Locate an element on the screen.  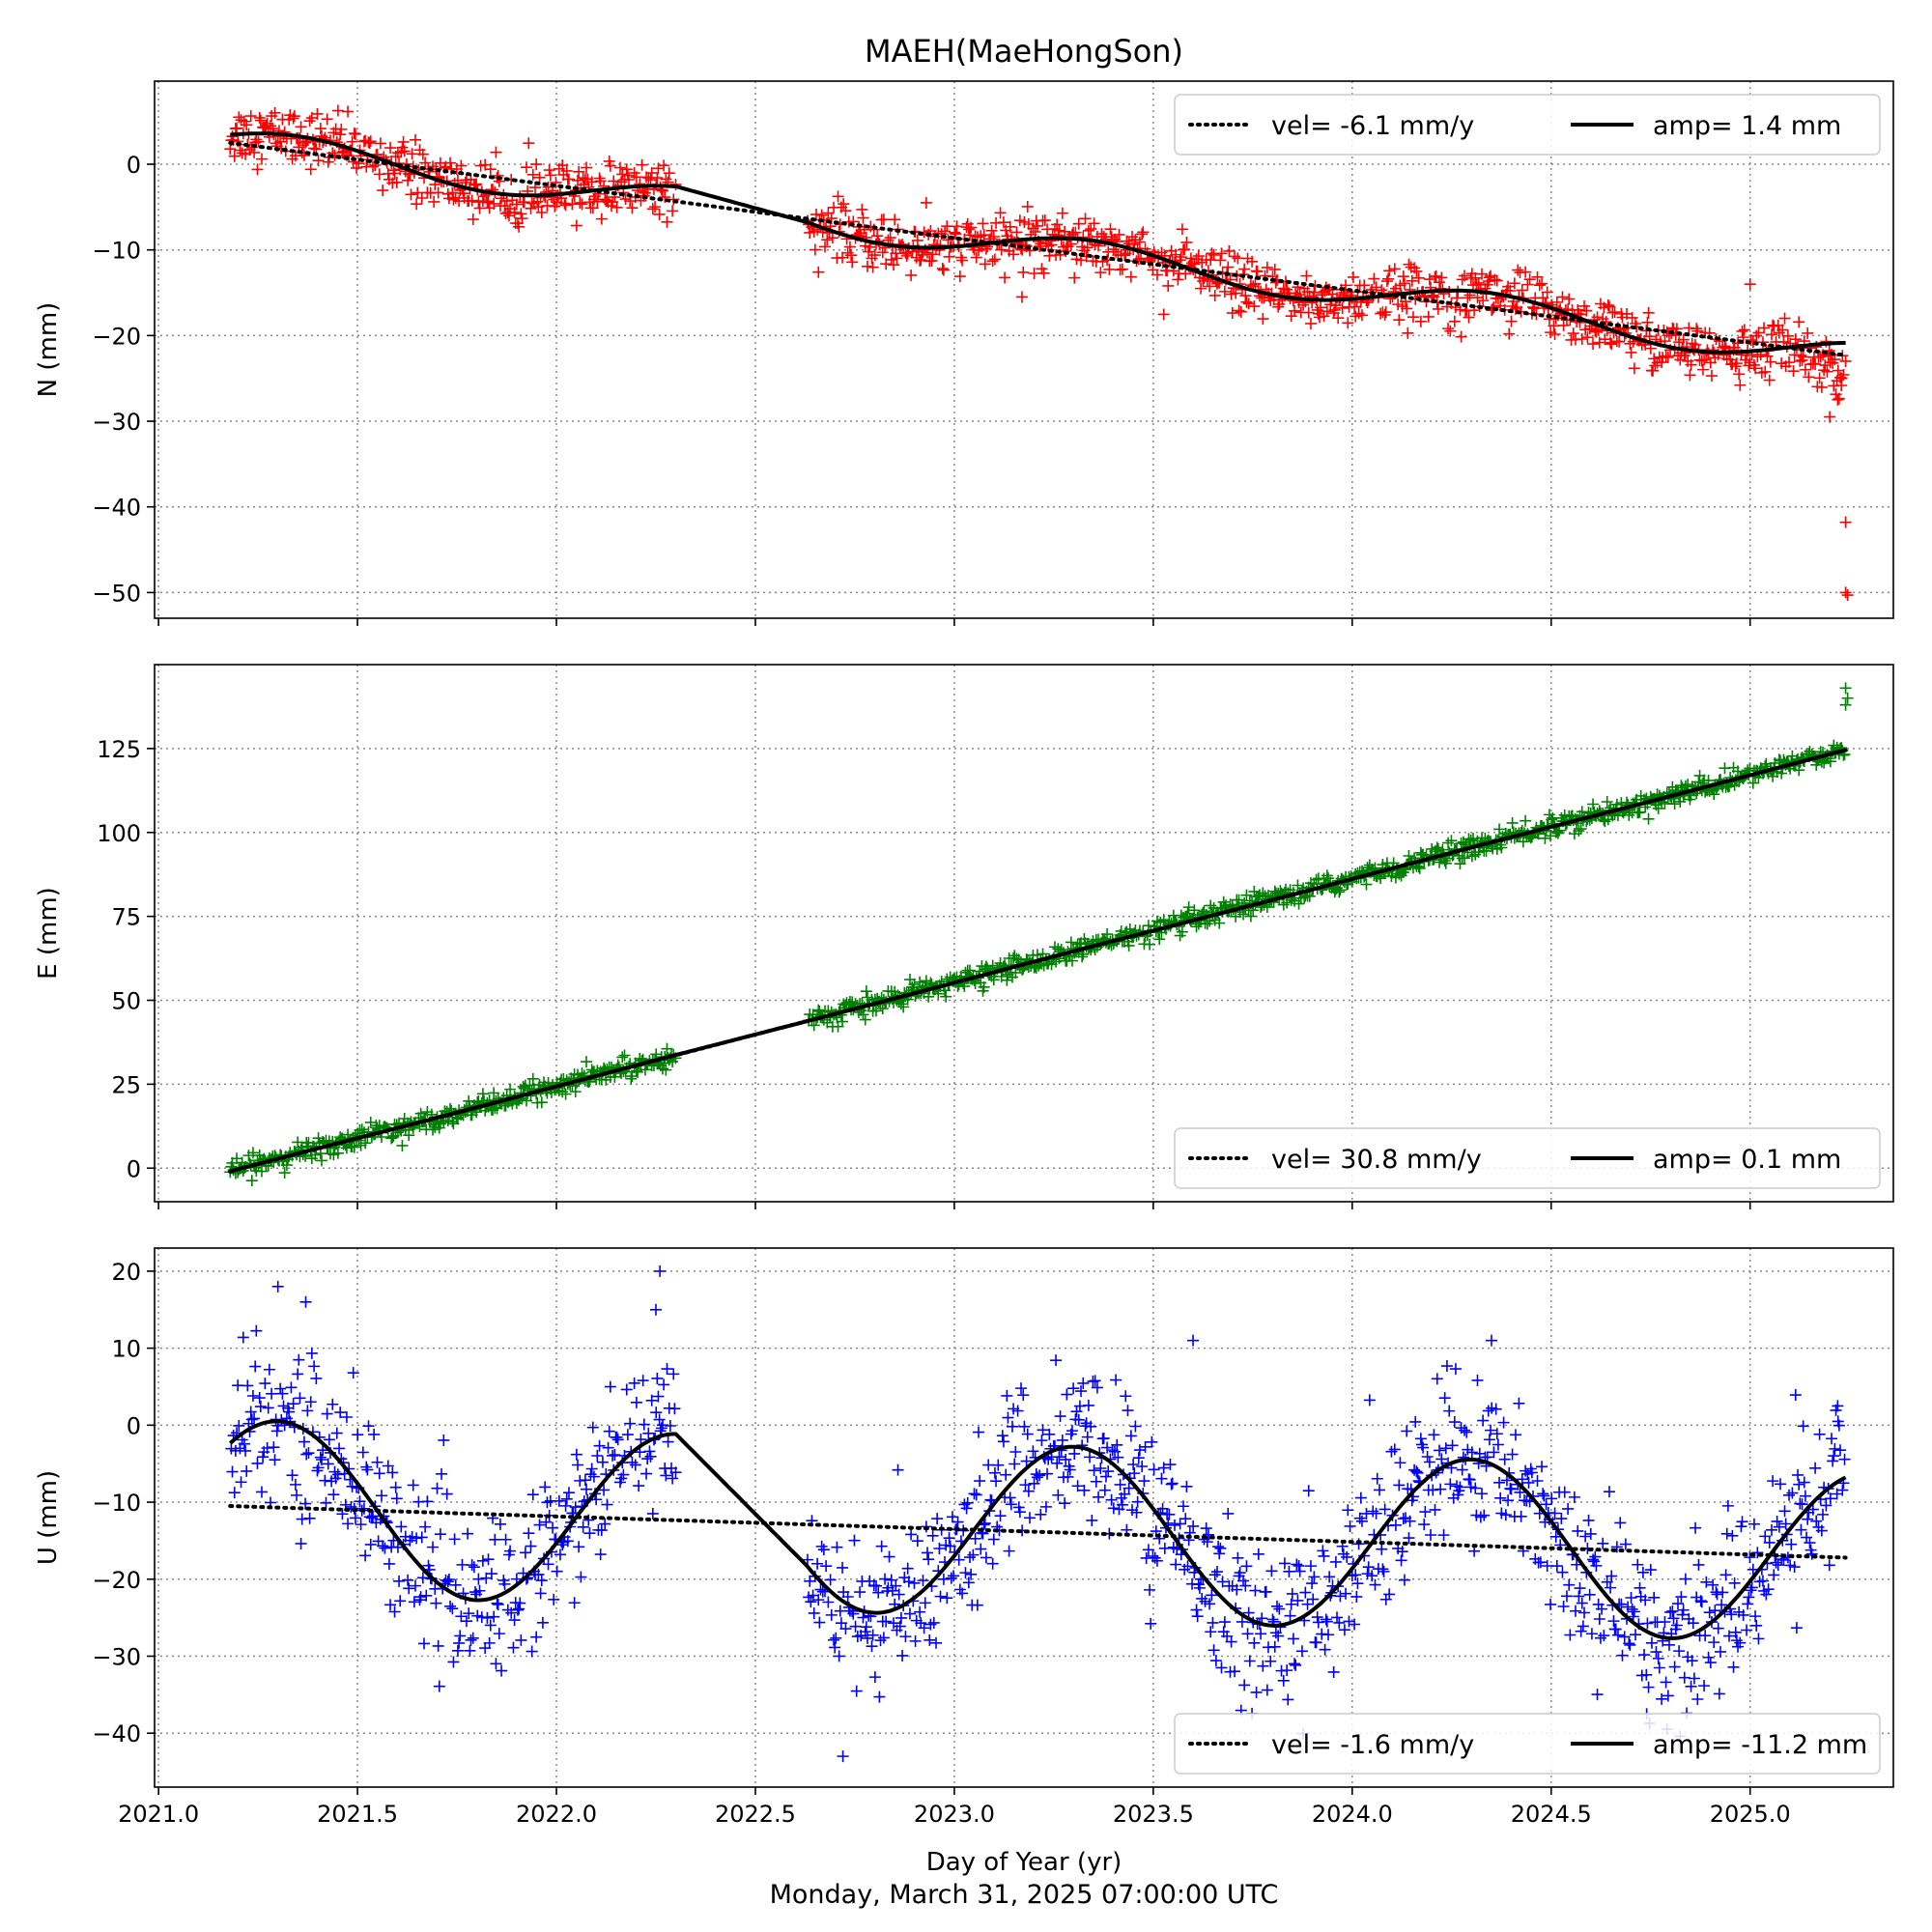
y-tick-label: 20 is located at coordinates (126, 1272).